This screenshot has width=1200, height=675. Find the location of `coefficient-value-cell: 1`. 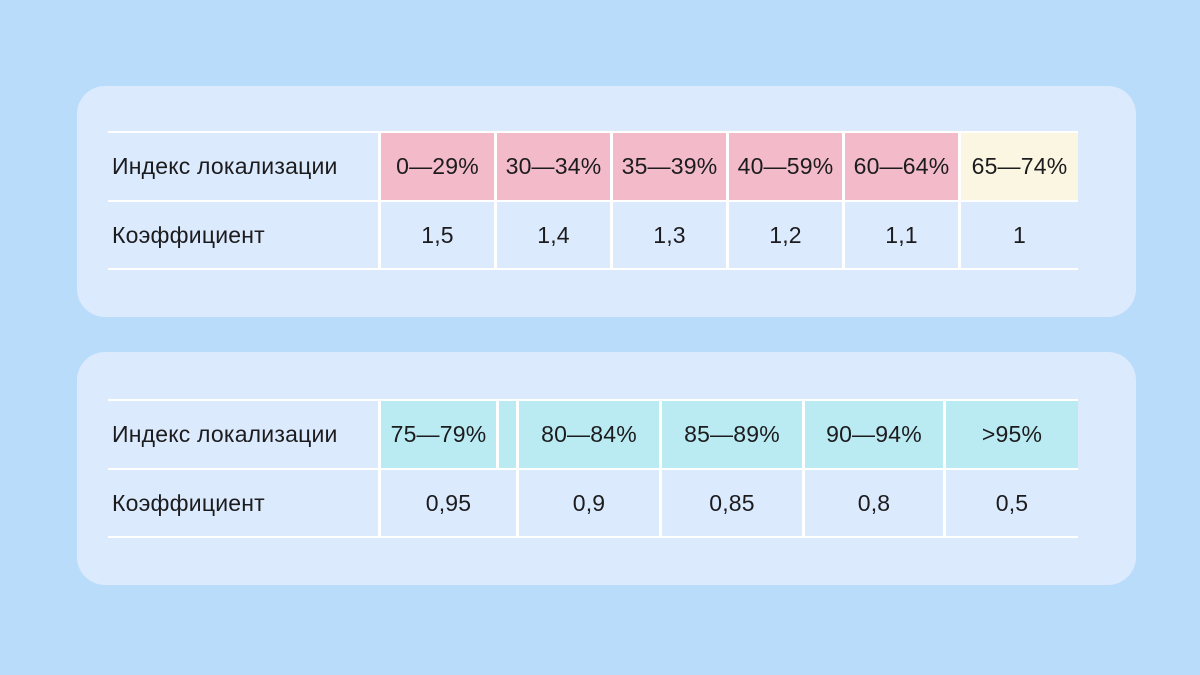

coefficient-value-cell: 1 is located at coordinates (1019, 235).